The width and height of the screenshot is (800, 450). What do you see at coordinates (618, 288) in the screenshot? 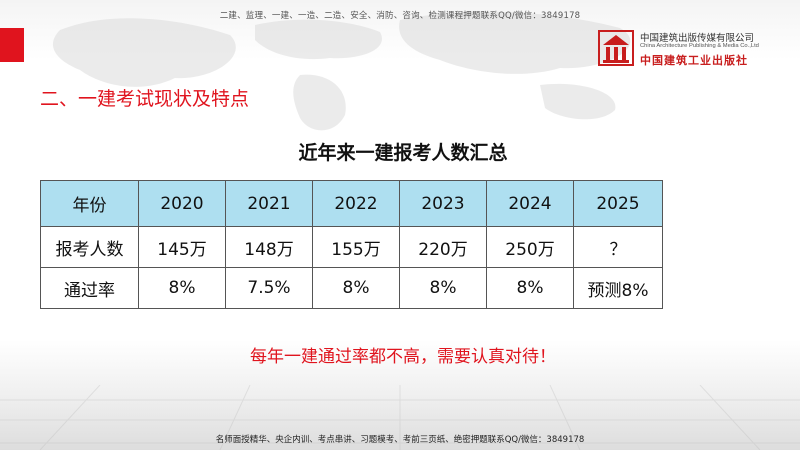
I see `pass-rate-2025: 预测8%` at bounding box center [618, 288].